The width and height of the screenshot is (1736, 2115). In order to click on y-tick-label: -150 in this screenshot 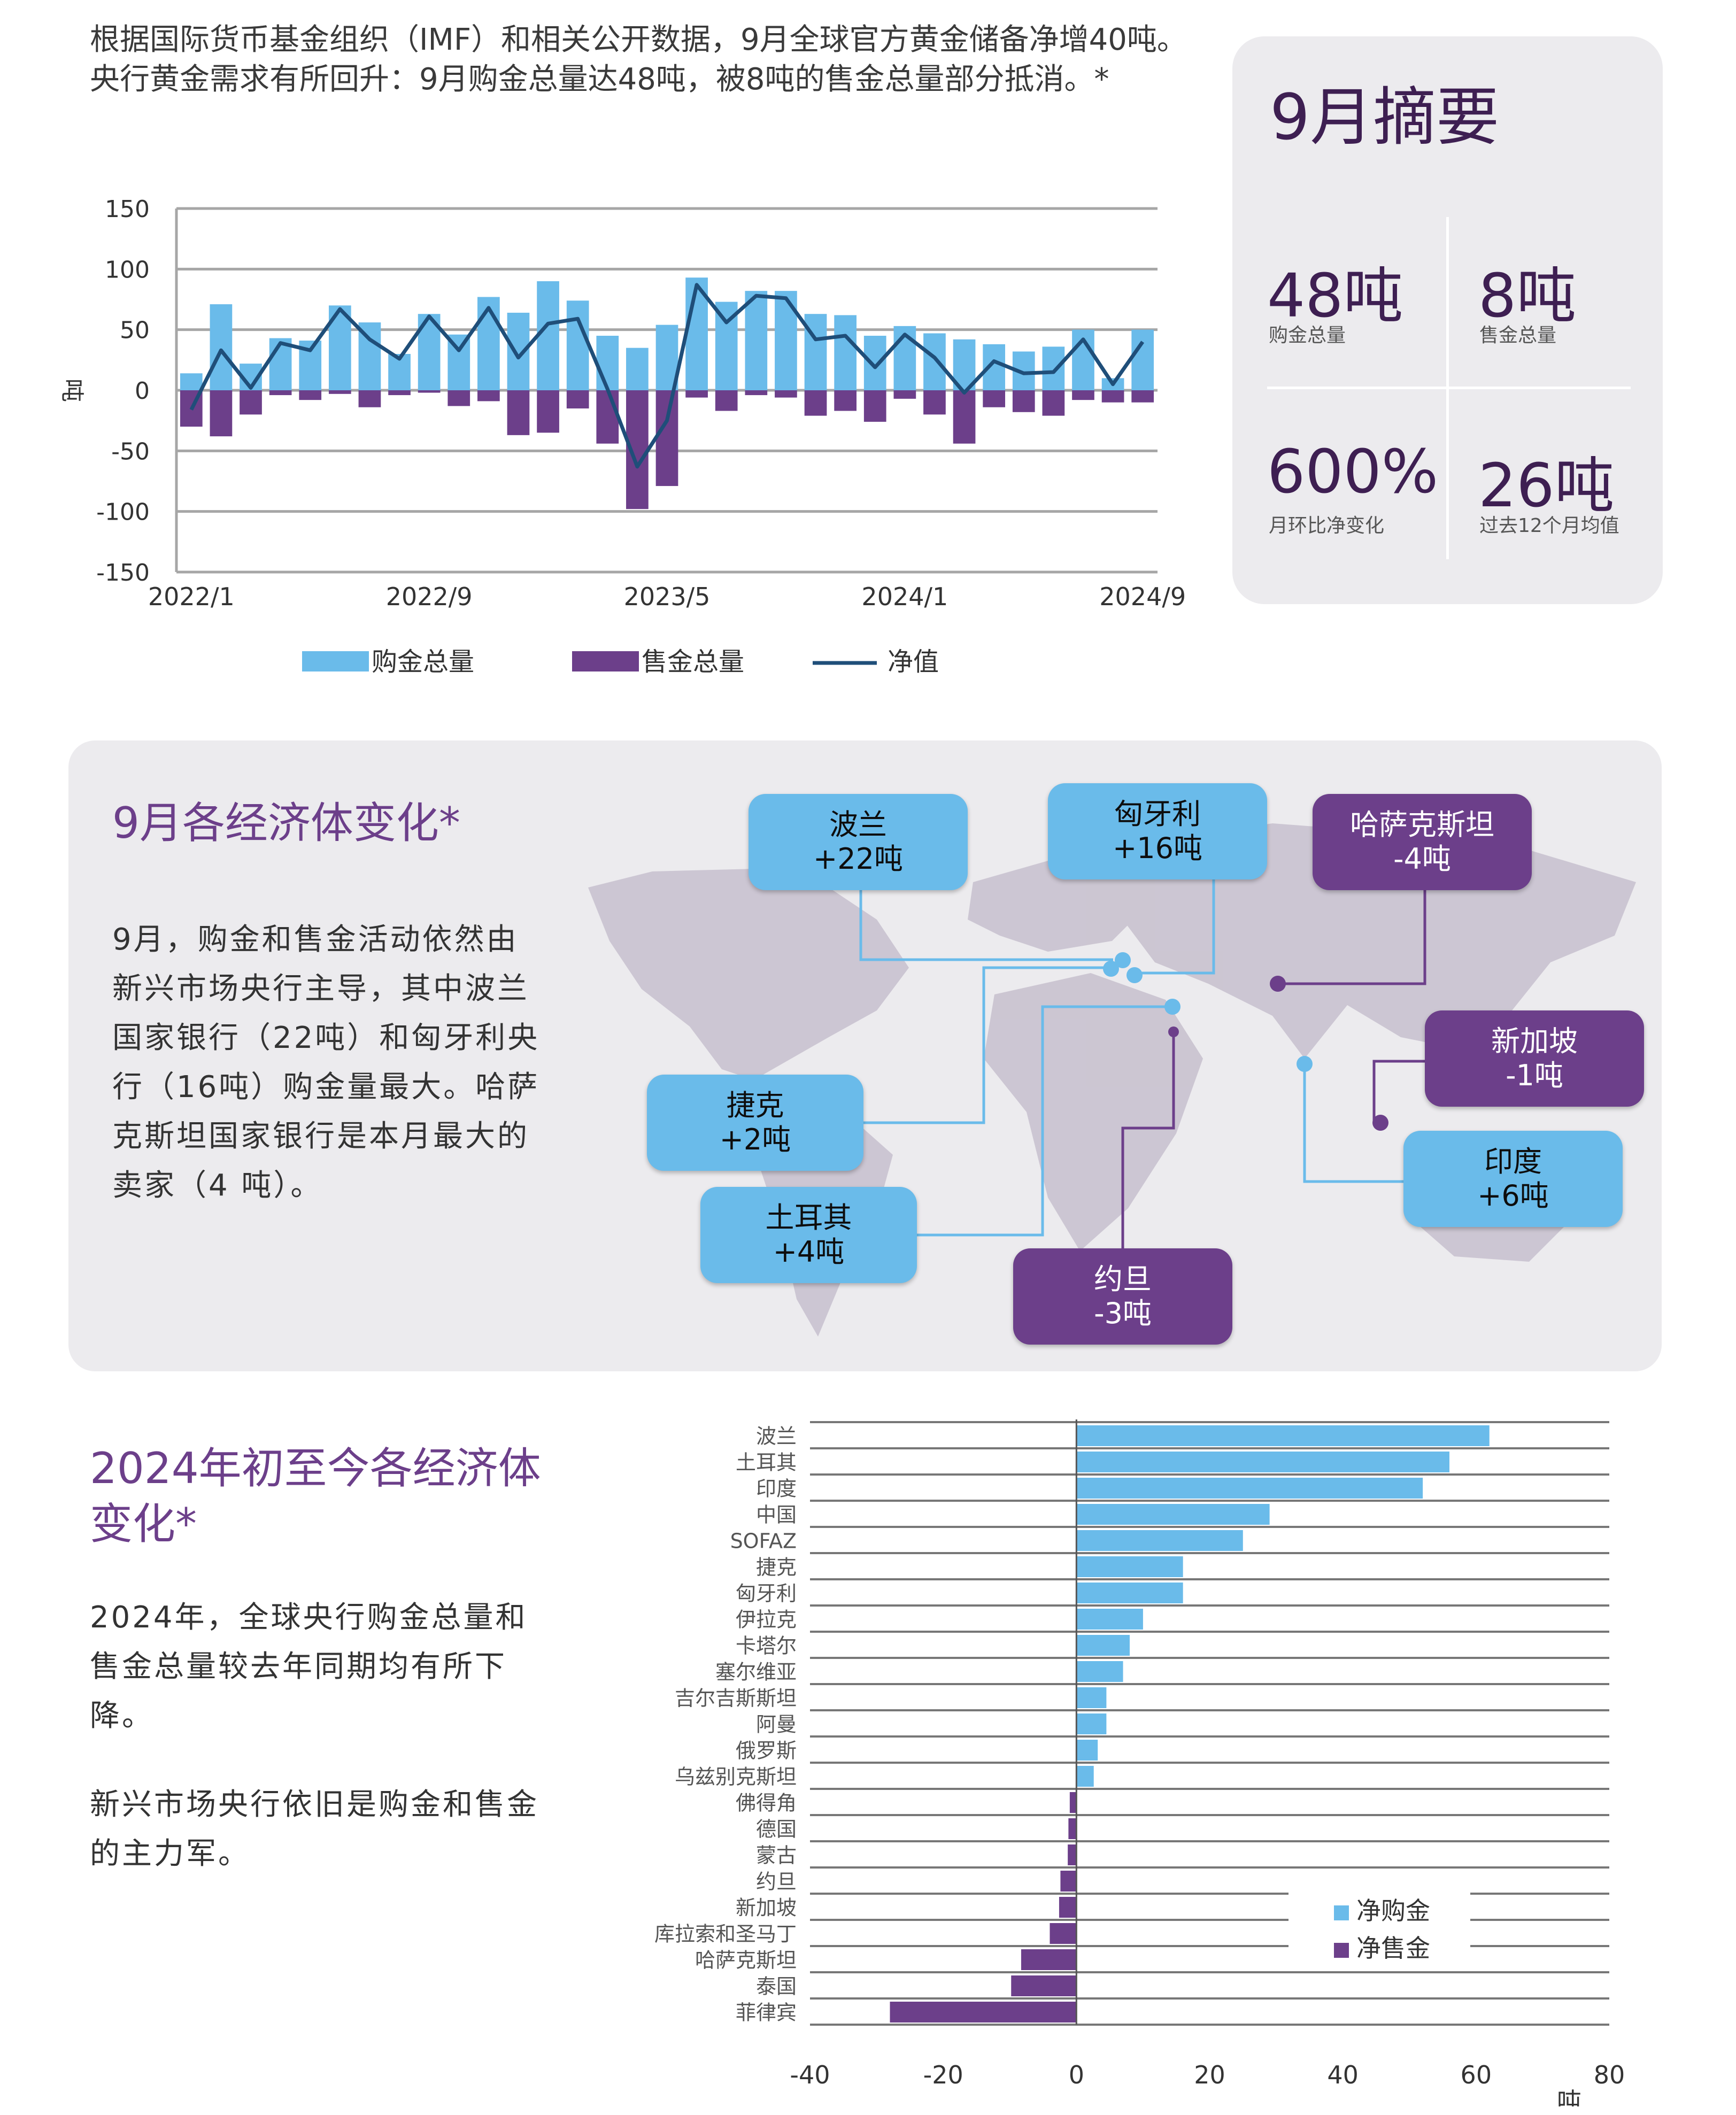, I will do `click(123, 572)`.